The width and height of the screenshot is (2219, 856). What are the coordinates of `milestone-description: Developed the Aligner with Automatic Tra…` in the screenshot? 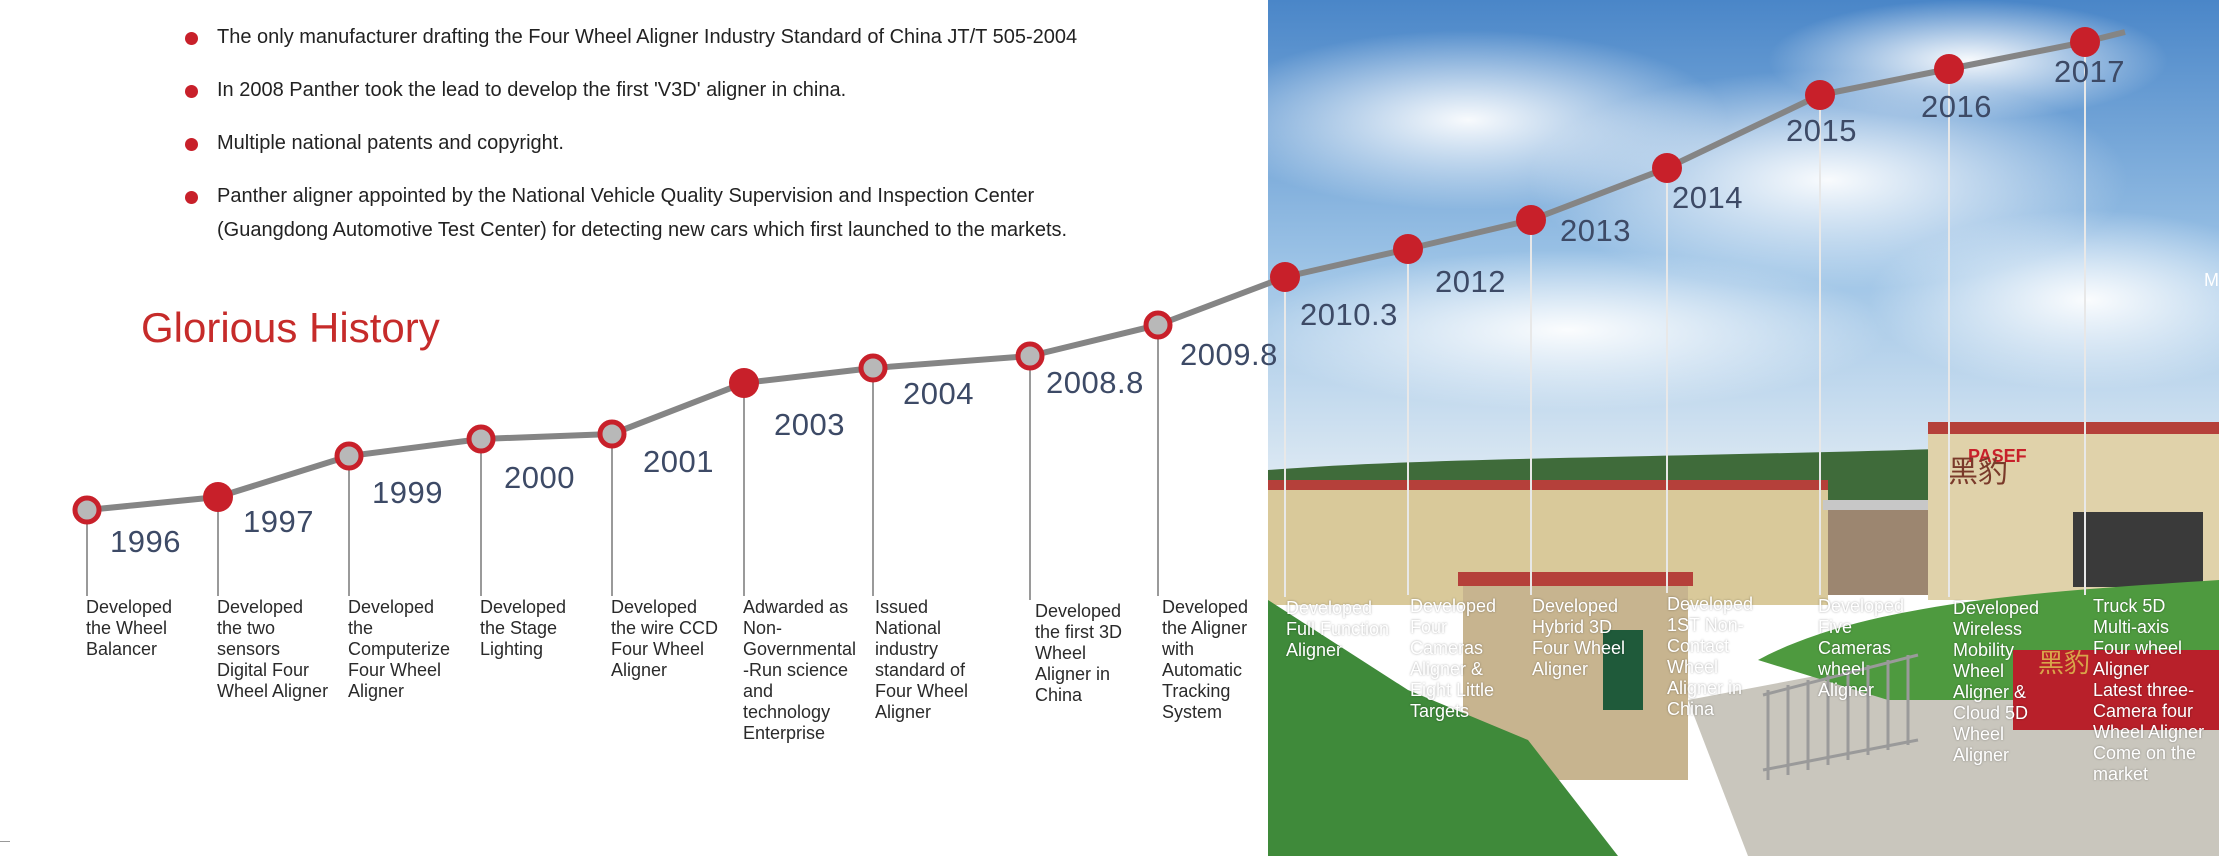 It's located at (1205, 659).